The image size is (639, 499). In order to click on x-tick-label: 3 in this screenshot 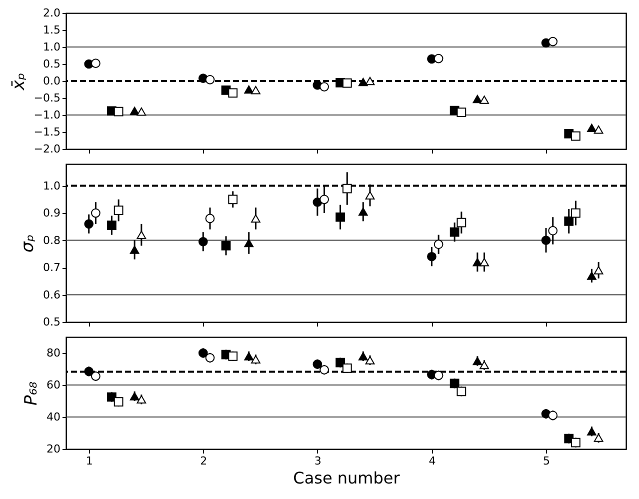, I will do `click(318, 461)`.